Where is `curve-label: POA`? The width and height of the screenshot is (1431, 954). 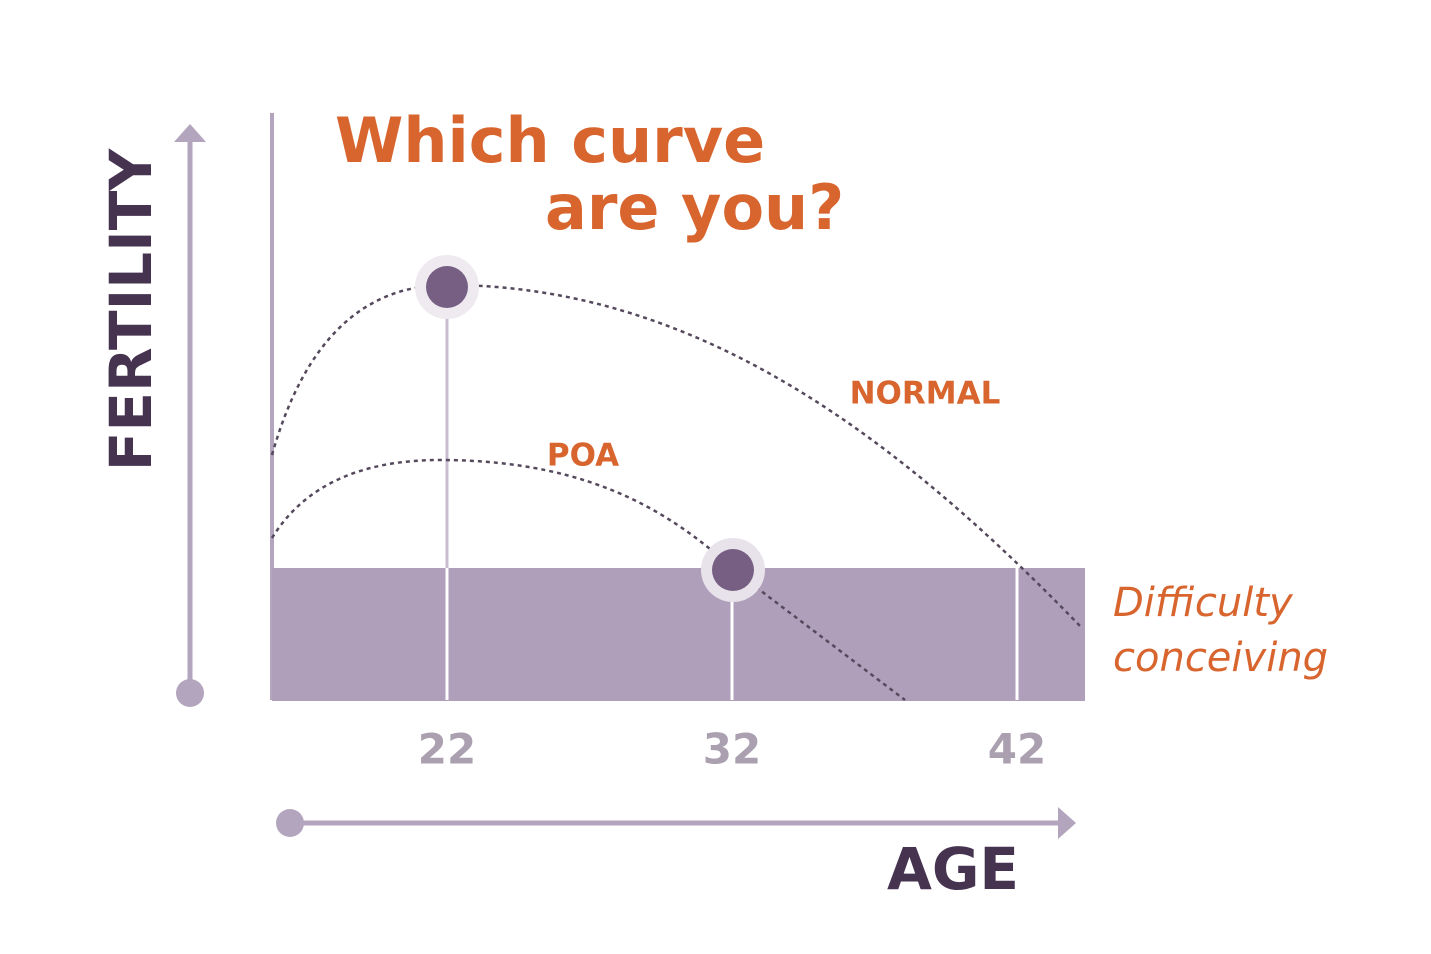
curve-label: POA is located at coordinates (583, 456).